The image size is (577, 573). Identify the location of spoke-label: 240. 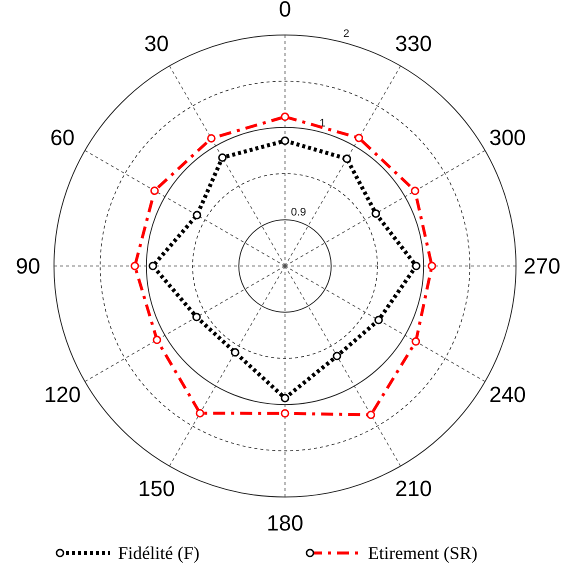
(507, 394).